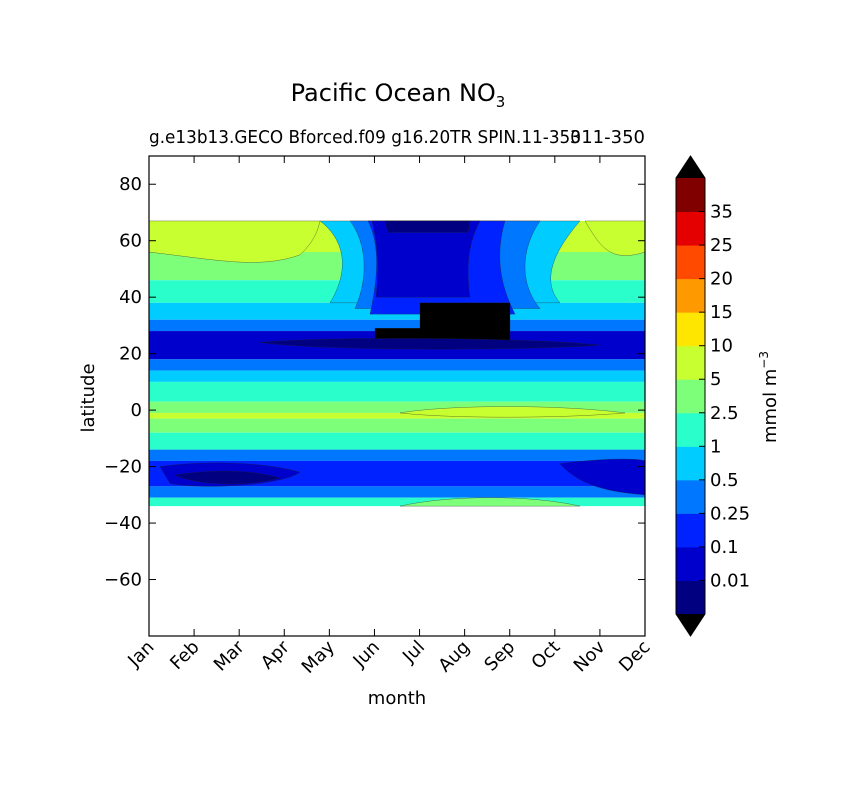  I want to click on chart-subtitle-right: 311-350, so click(607, 137).